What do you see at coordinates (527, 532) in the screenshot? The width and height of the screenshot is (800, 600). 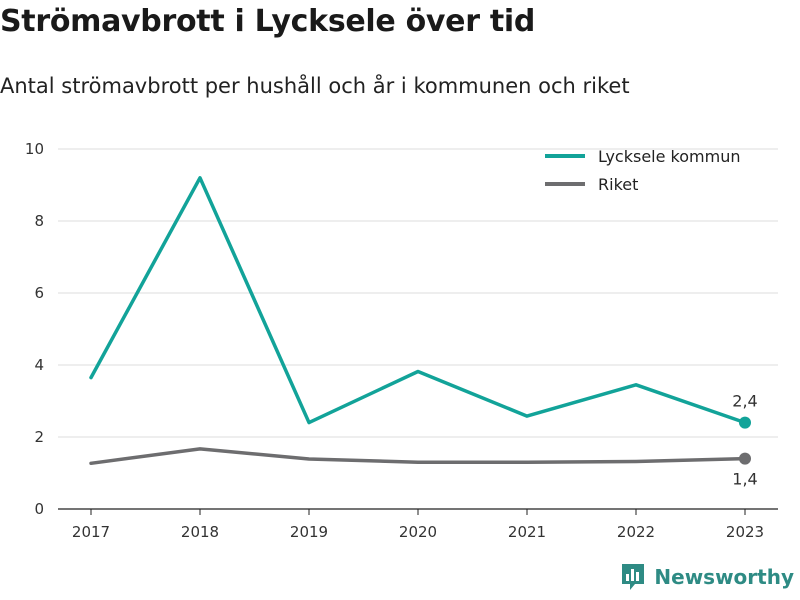 I see `x-tick-label: 2021` at bounding box center [527, 532].